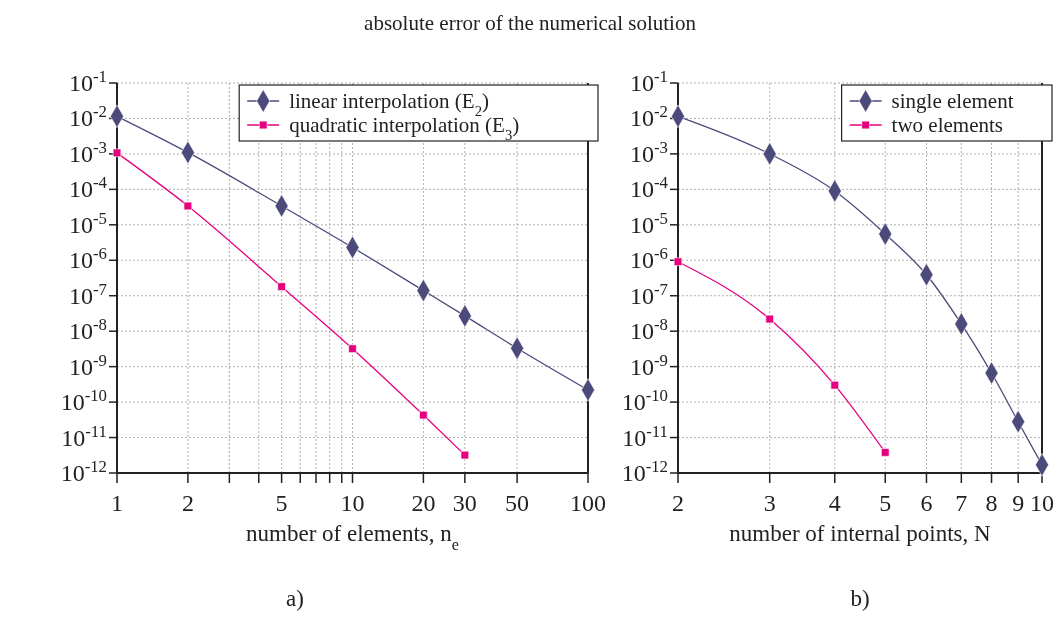 This screenshot has height=617, width=1060. What do you see at coordinates (860, 533) in the screenshot?
I see `x-axis-title: number of internal points, N` at bounding box center [860, 533].